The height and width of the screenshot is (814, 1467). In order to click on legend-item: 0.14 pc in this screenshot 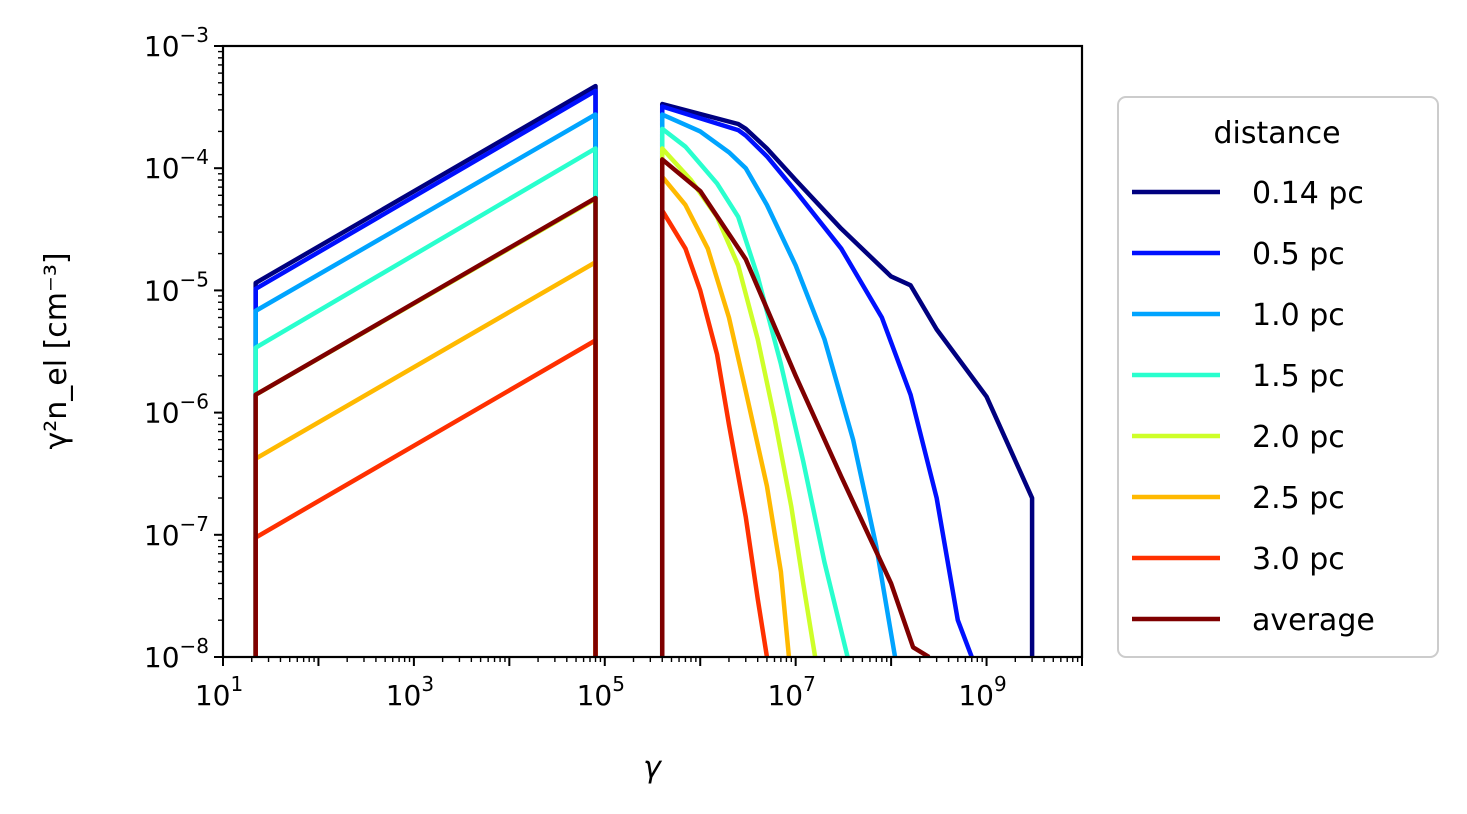, I will do `click(1248, 193)`.